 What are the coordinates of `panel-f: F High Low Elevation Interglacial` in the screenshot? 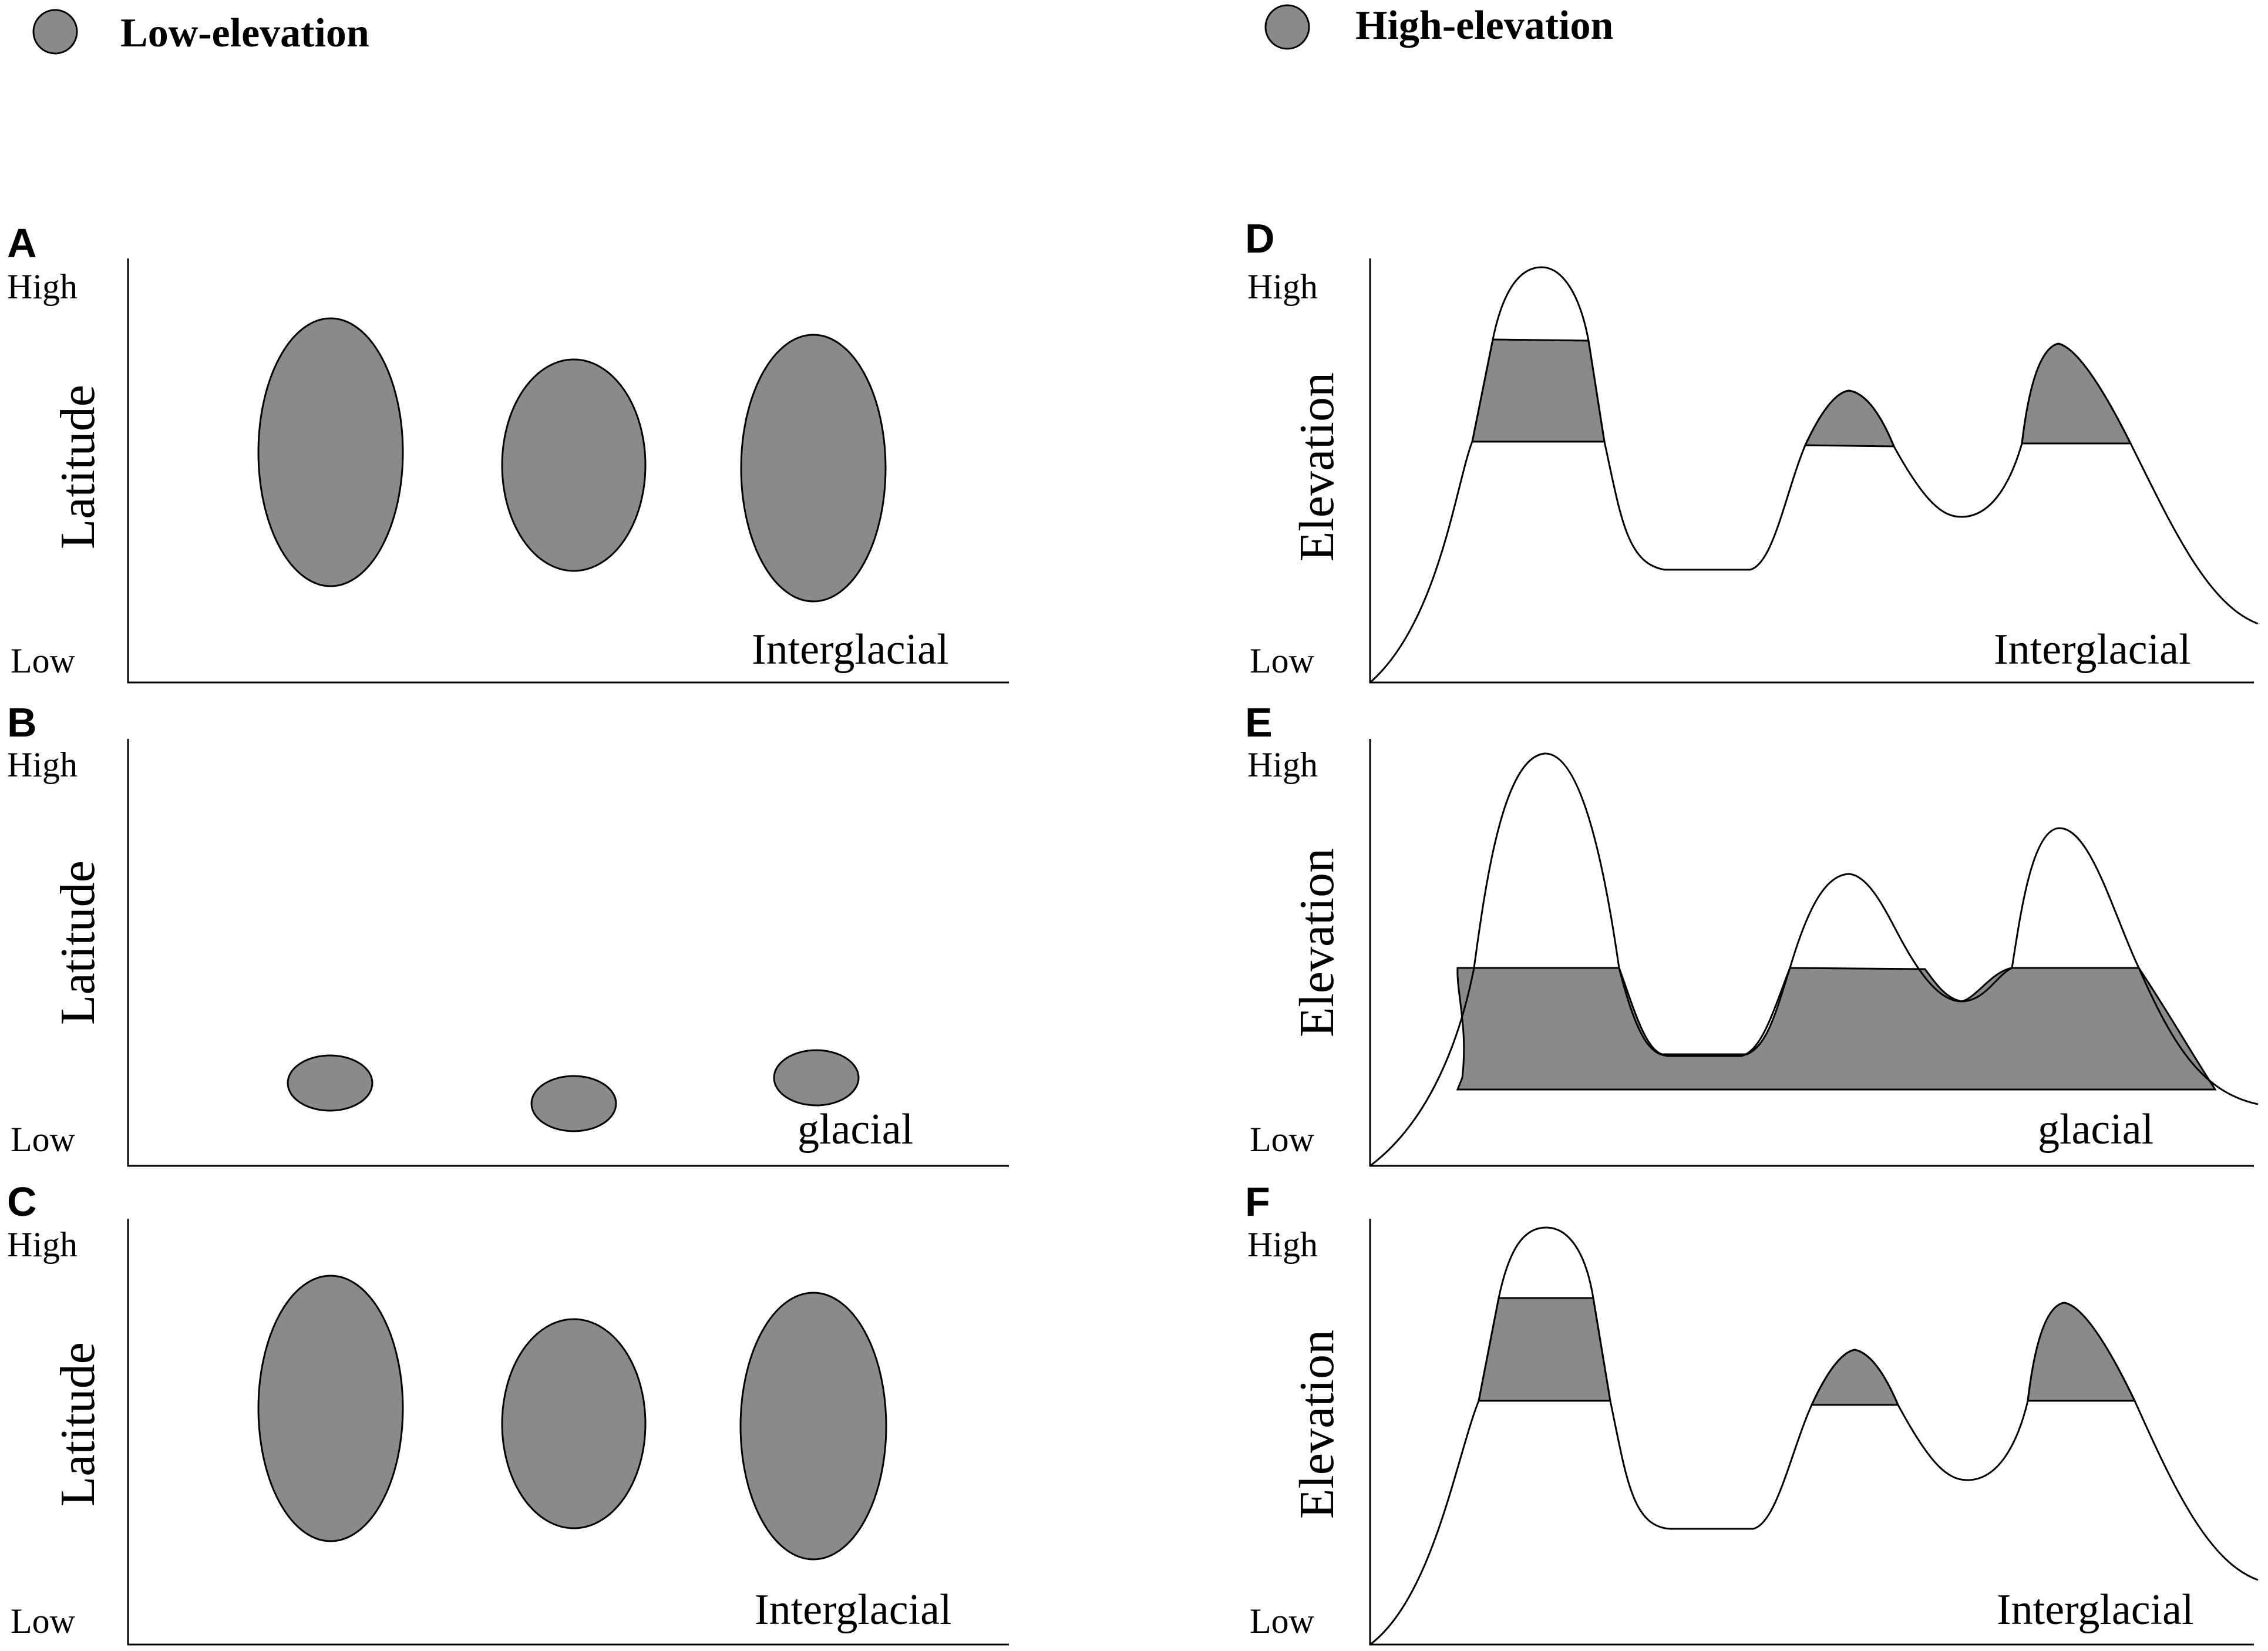 It's located at (1752, 1412).